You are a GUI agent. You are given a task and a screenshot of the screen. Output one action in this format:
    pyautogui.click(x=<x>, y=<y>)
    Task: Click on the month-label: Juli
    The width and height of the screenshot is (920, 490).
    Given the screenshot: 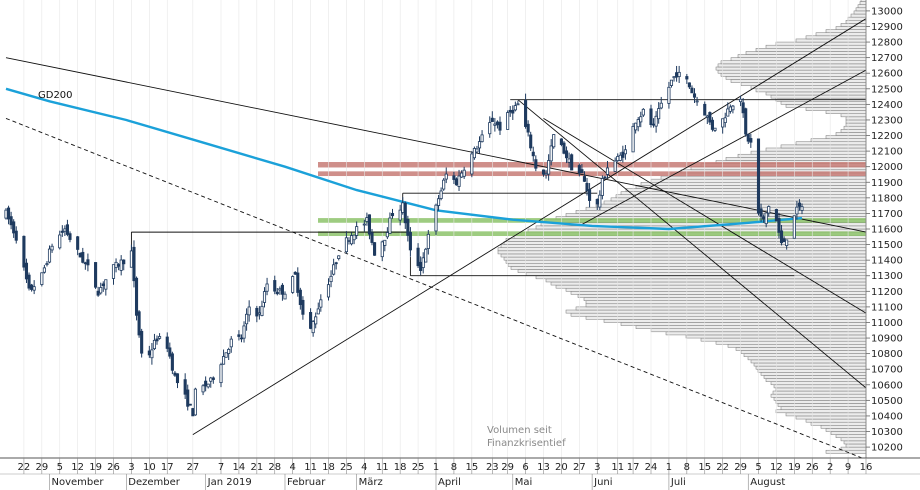 What is the action you would take?
    pyautogui.click(x=678, y=482)
    